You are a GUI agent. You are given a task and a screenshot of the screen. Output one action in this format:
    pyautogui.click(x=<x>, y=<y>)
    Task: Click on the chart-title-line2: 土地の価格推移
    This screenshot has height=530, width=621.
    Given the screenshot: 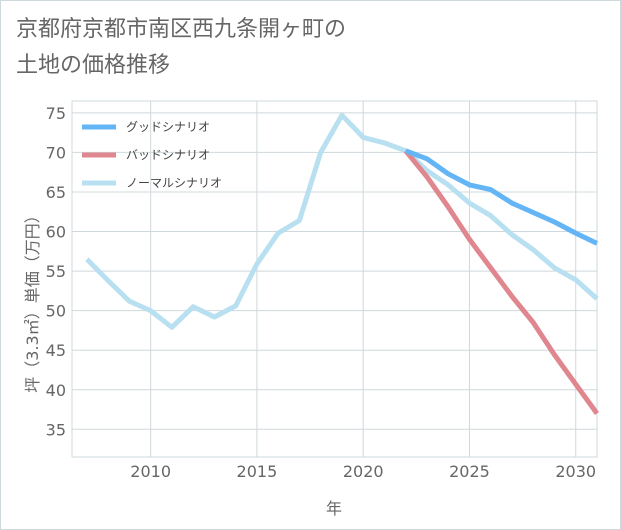 What is the action you would take?
    pyautogui.click(x=93, y=65)
    